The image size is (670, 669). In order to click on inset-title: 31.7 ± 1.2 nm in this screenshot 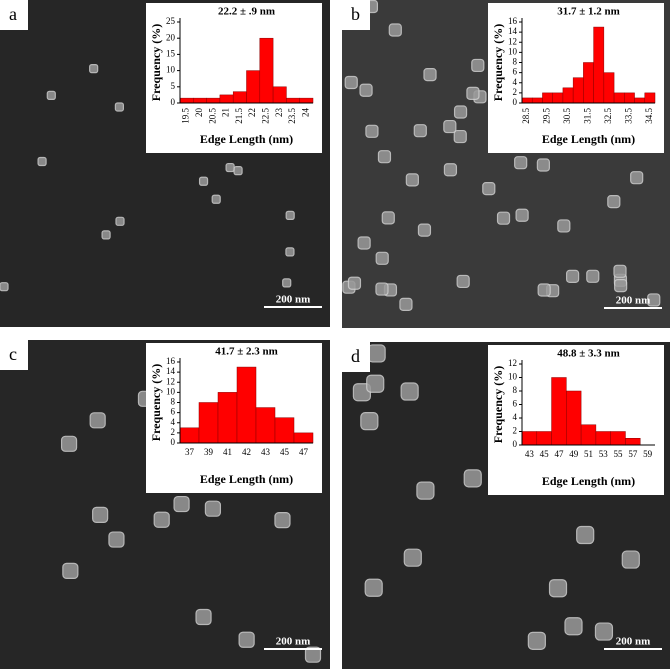, I will do `click(588, 12)`.